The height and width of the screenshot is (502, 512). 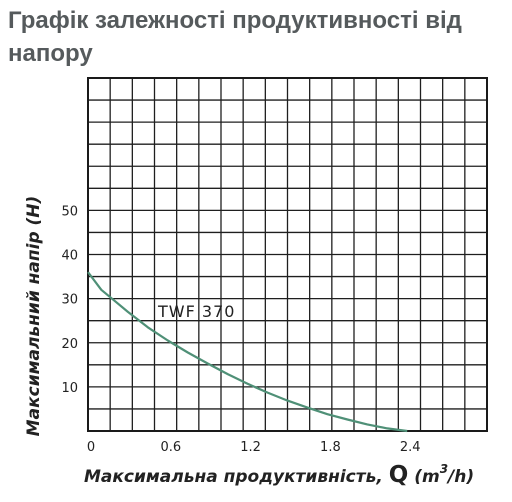 I want to click on y-axis-title: Максимальний напір (H), so click(x=34, y=316).